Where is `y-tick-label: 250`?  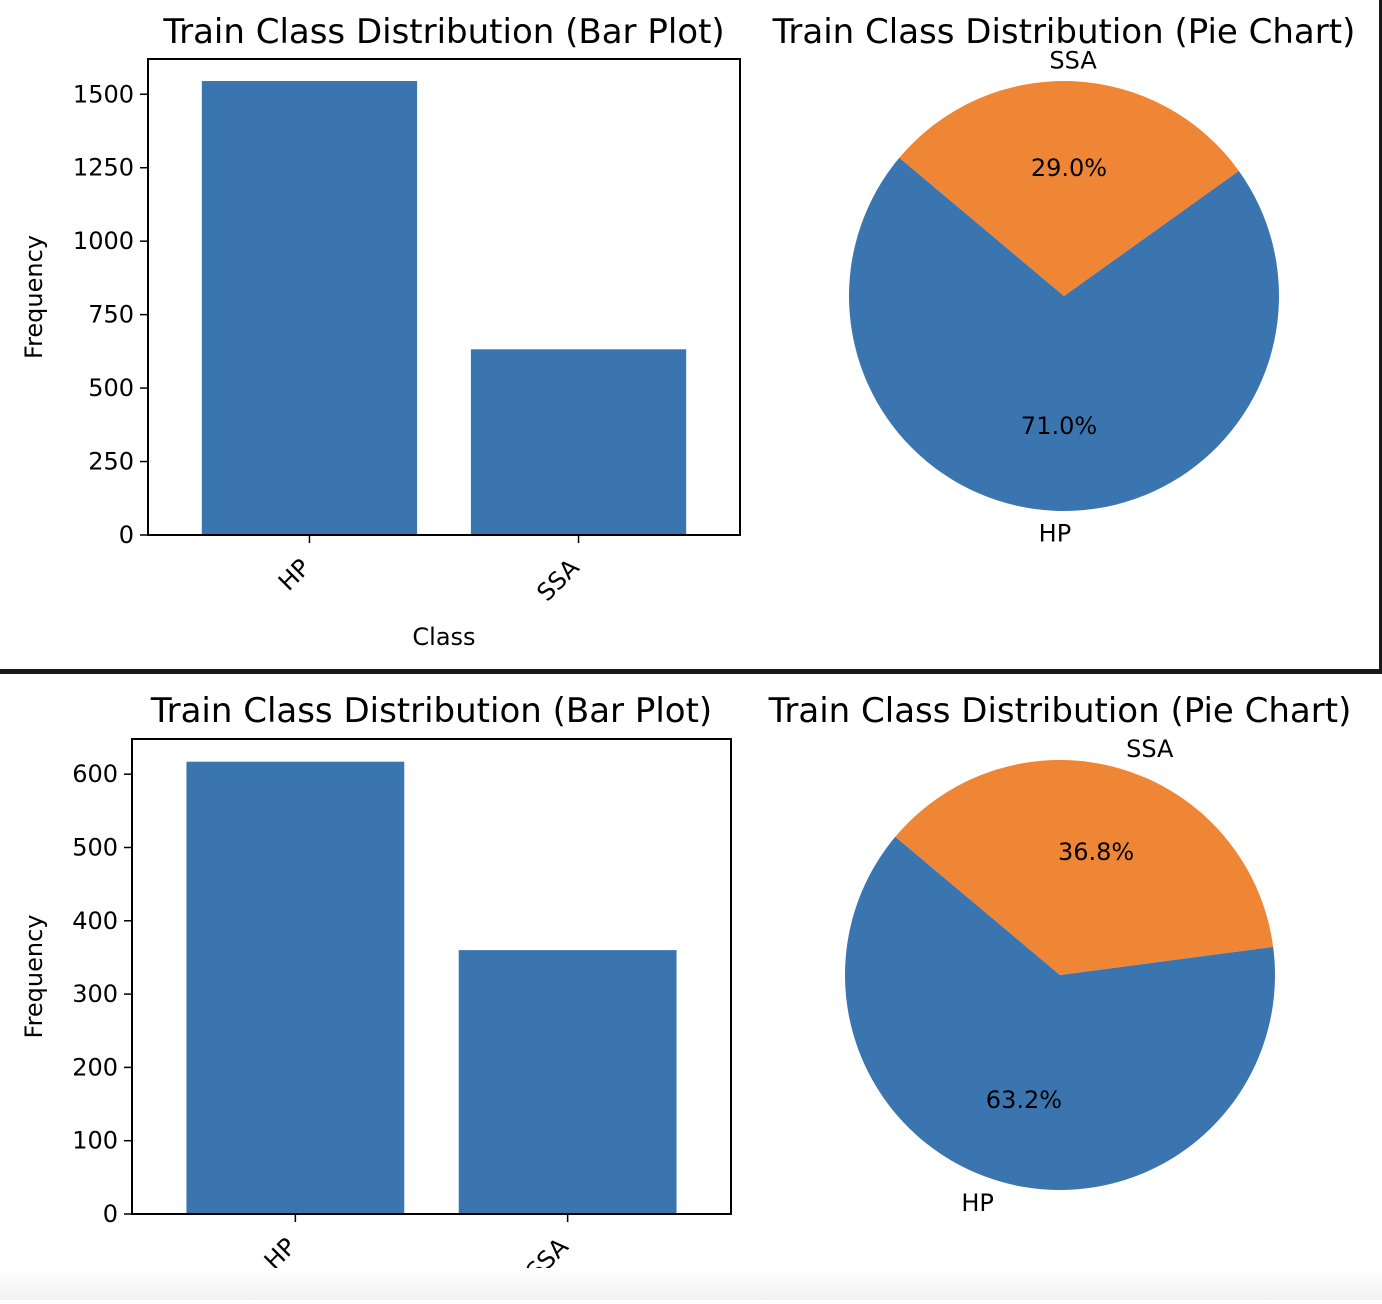
y-tick-label: 250 is located at coordinates (111, 462).